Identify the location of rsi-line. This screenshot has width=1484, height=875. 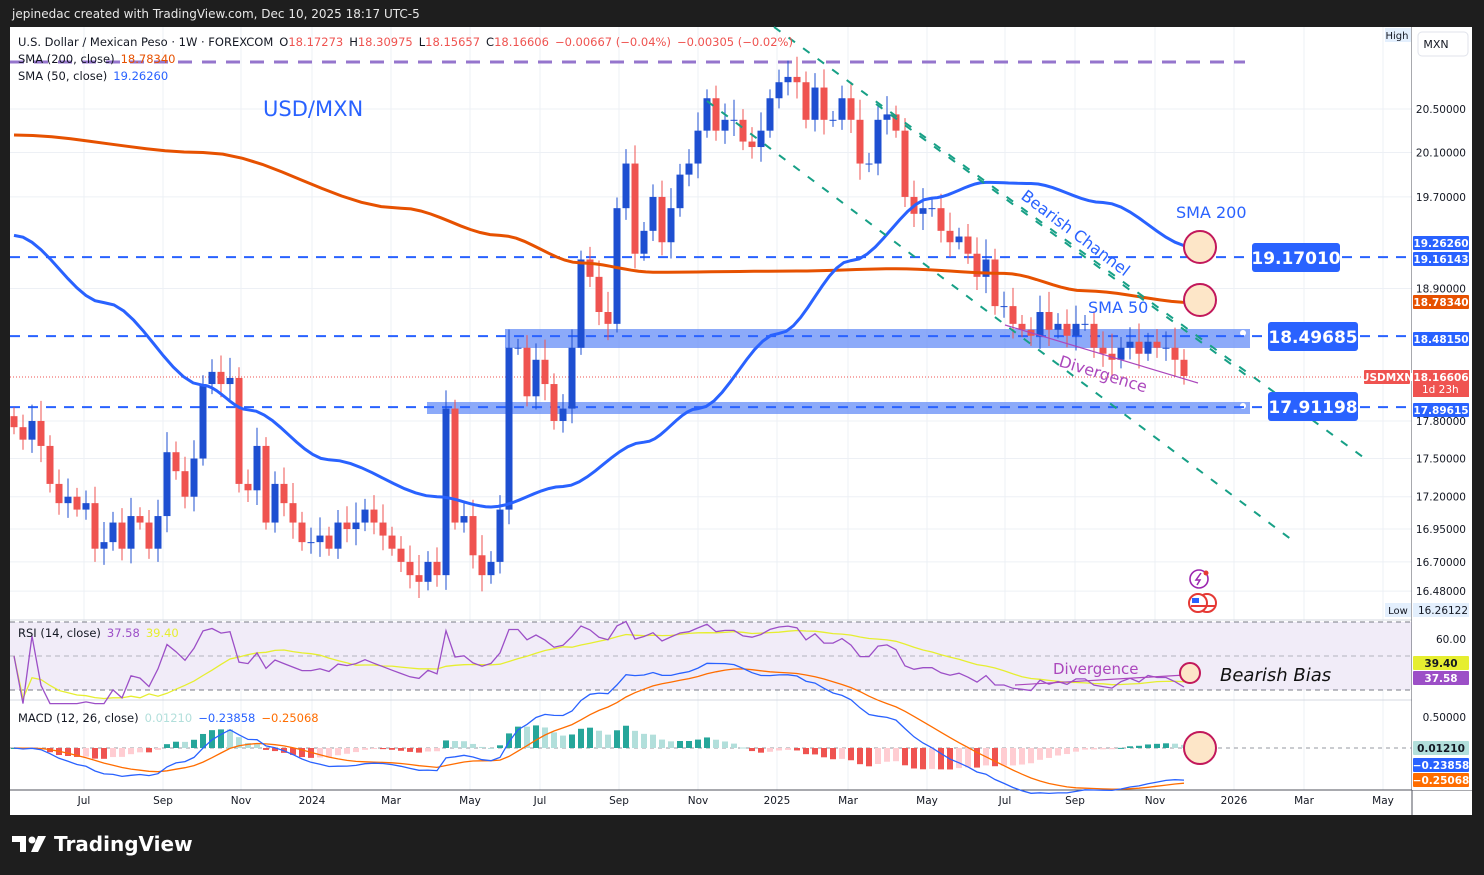
(599, 662).